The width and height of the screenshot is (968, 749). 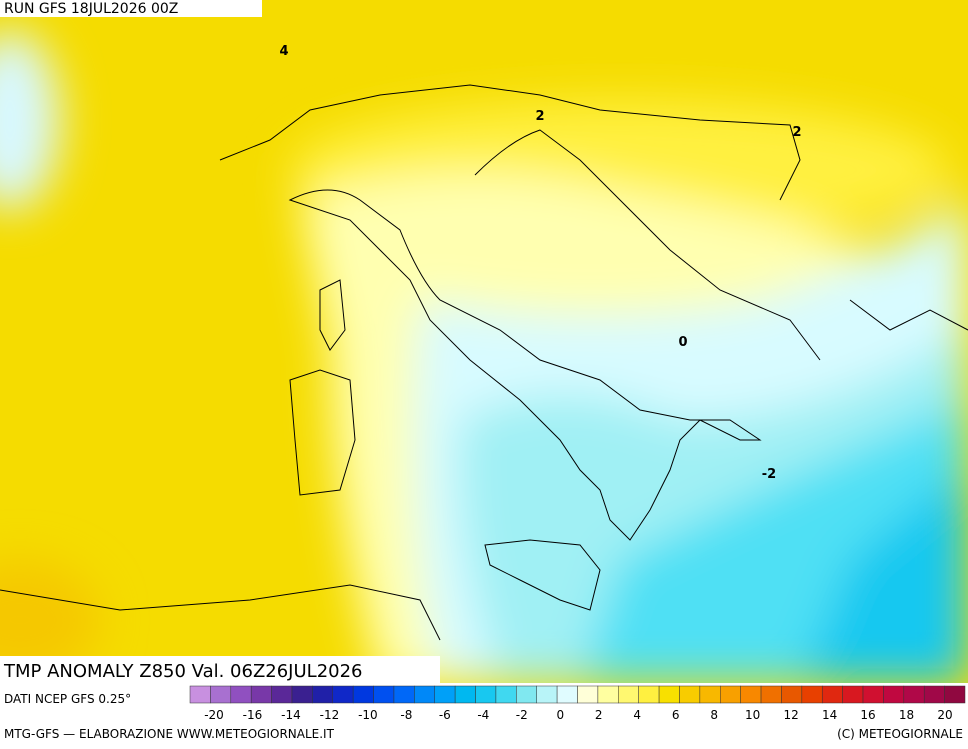 I want to click on colorbar-tick-label: 6, so click(x=676, y=715).